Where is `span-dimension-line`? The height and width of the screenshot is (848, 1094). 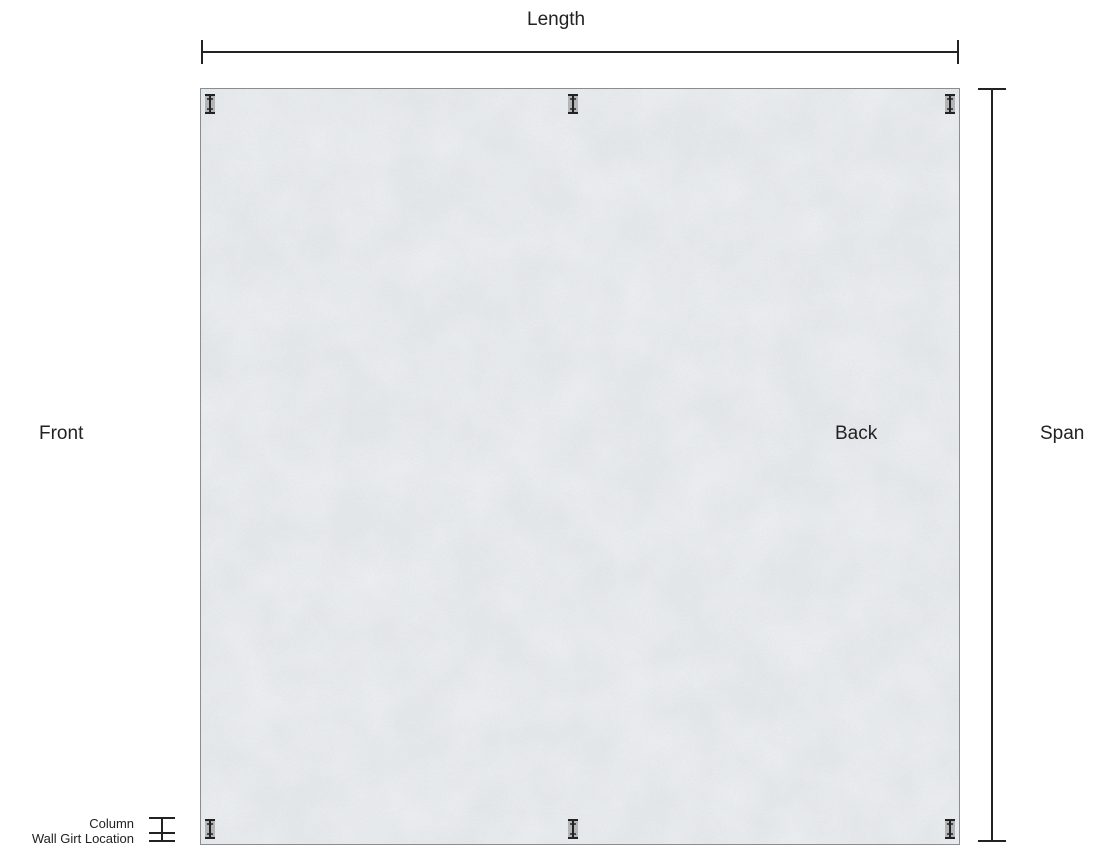
span-dimension-line is located at coordinates (992, 465).